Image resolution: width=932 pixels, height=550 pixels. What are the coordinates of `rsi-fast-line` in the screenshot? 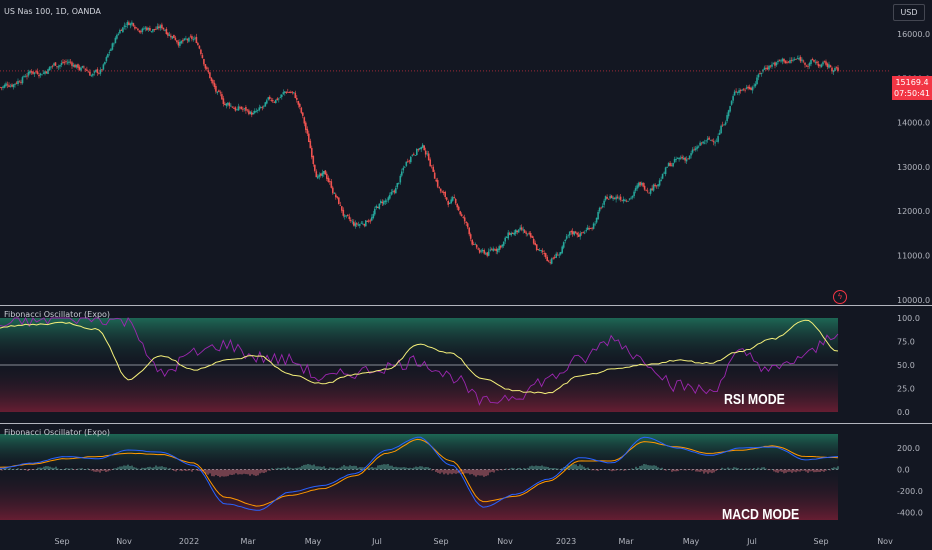 It's located at (419, 361).